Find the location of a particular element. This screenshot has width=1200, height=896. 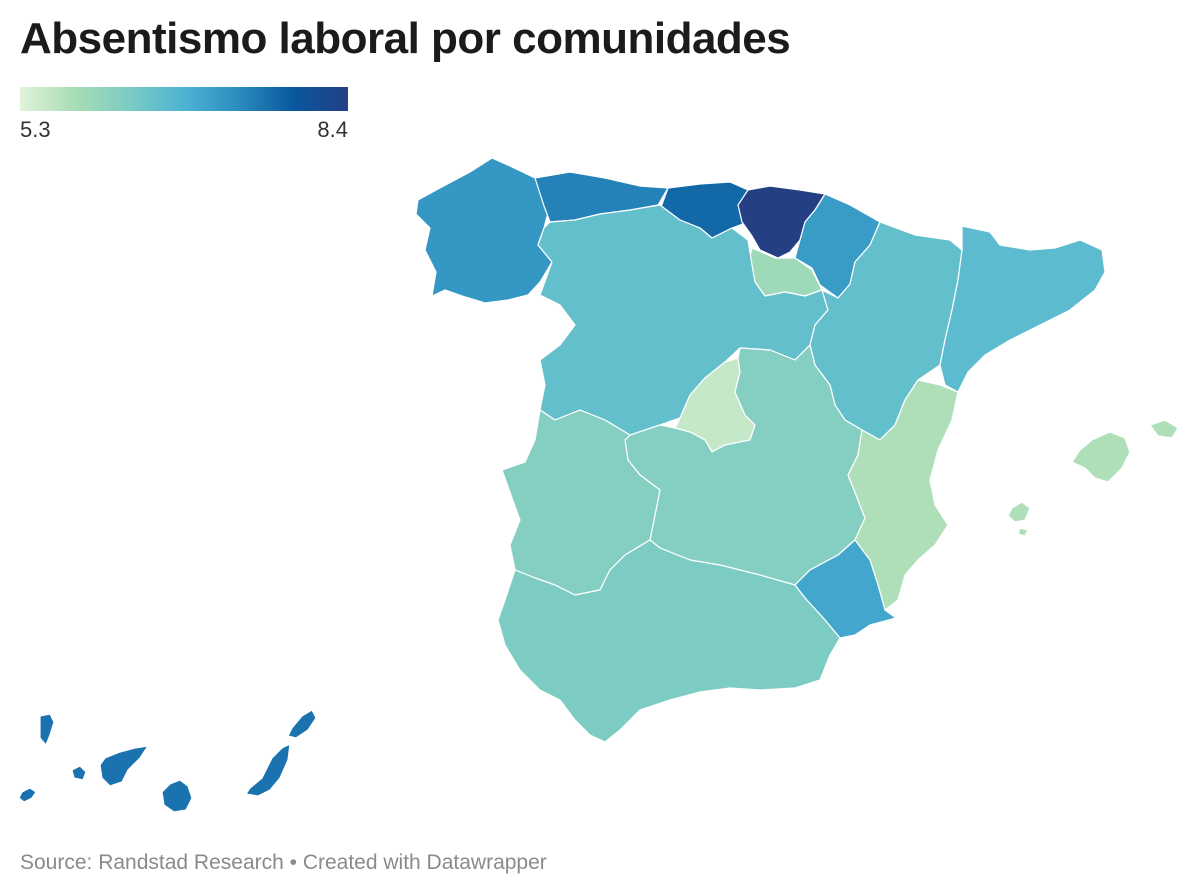

region-galicia is located at coordinates (484, 230).